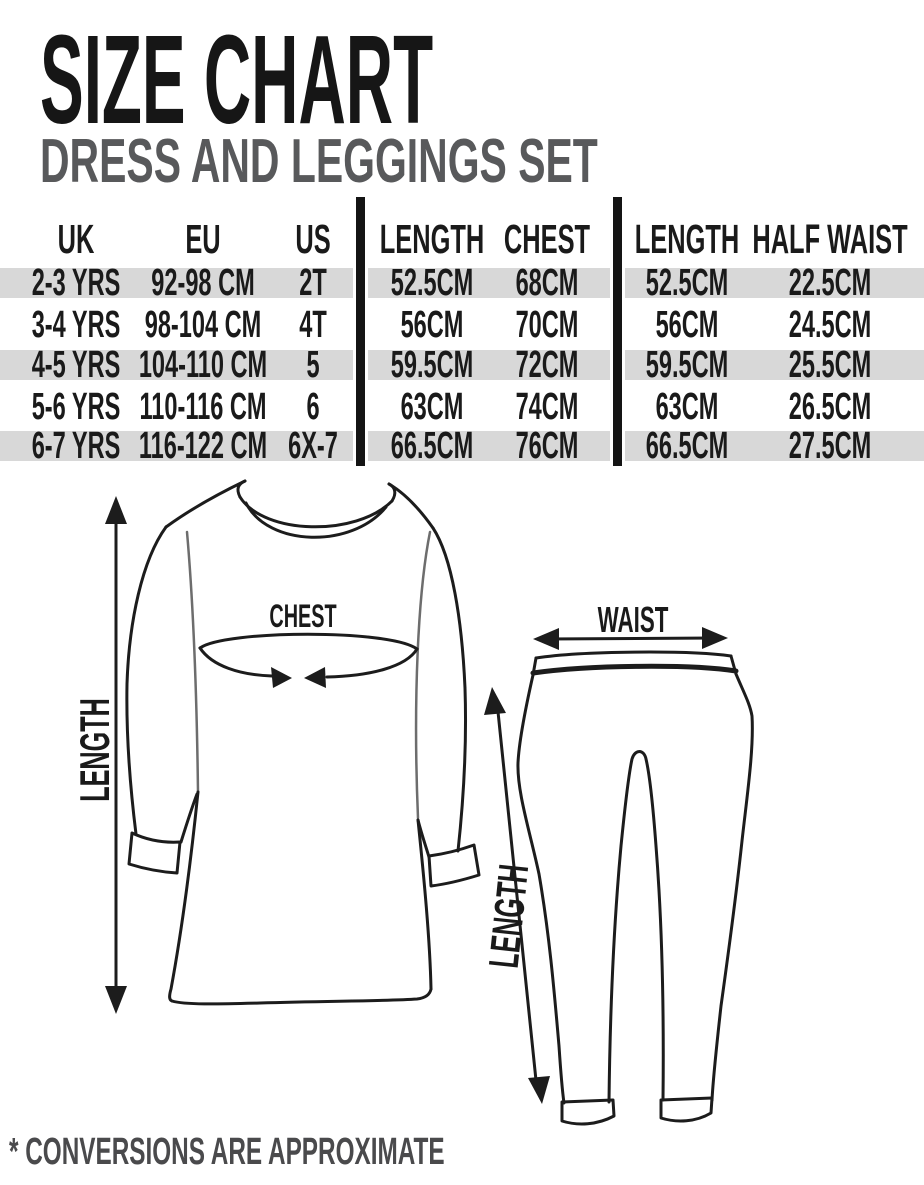 The width and height of the screenshot is (924, 1185). What do you see at coordinates (203, 239) in the screenshot?
I see `header-eu: EU` at bounding box center [203, 239].